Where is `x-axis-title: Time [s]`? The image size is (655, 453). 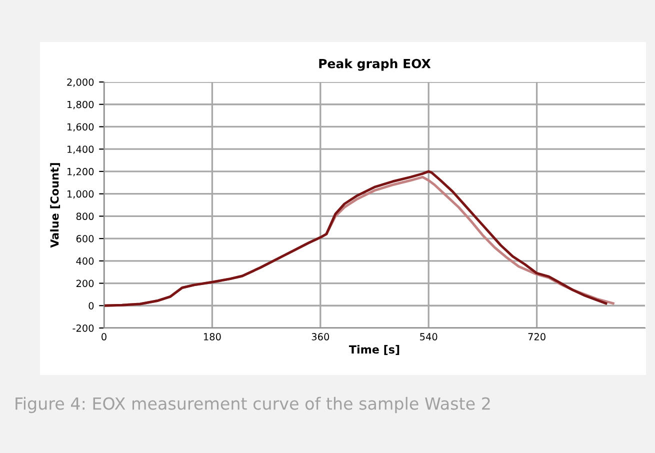
x-axis-title: Time [s] is located at coordinates (374, 350).